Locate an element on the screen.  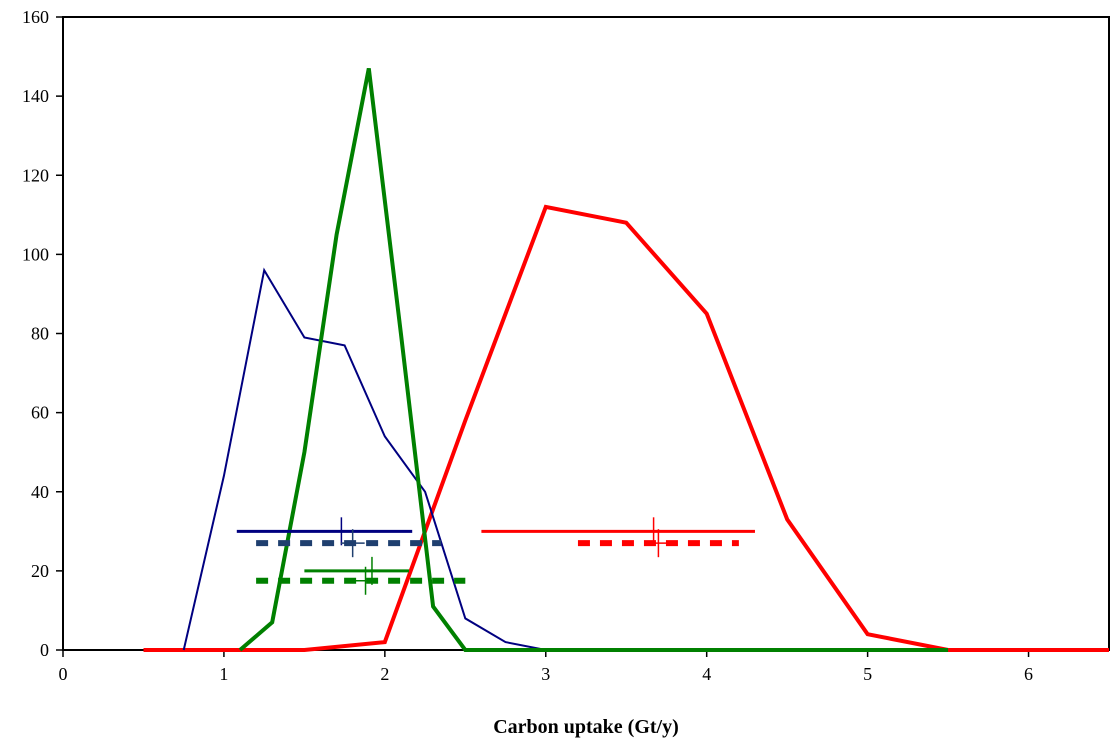
y-tick-label: 40 is located at coordinates (40, 492).